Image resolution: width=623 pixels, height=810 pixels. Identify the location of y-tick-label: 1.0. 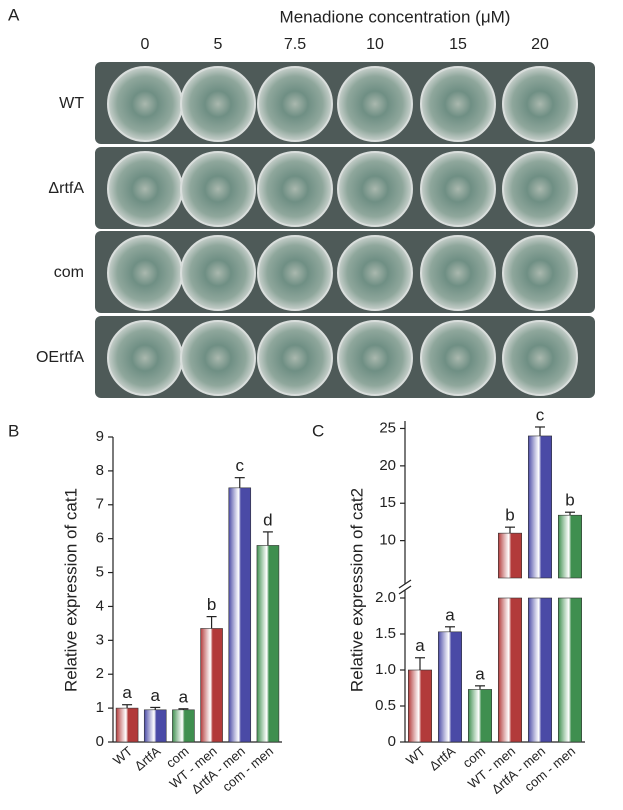
(385, 669).